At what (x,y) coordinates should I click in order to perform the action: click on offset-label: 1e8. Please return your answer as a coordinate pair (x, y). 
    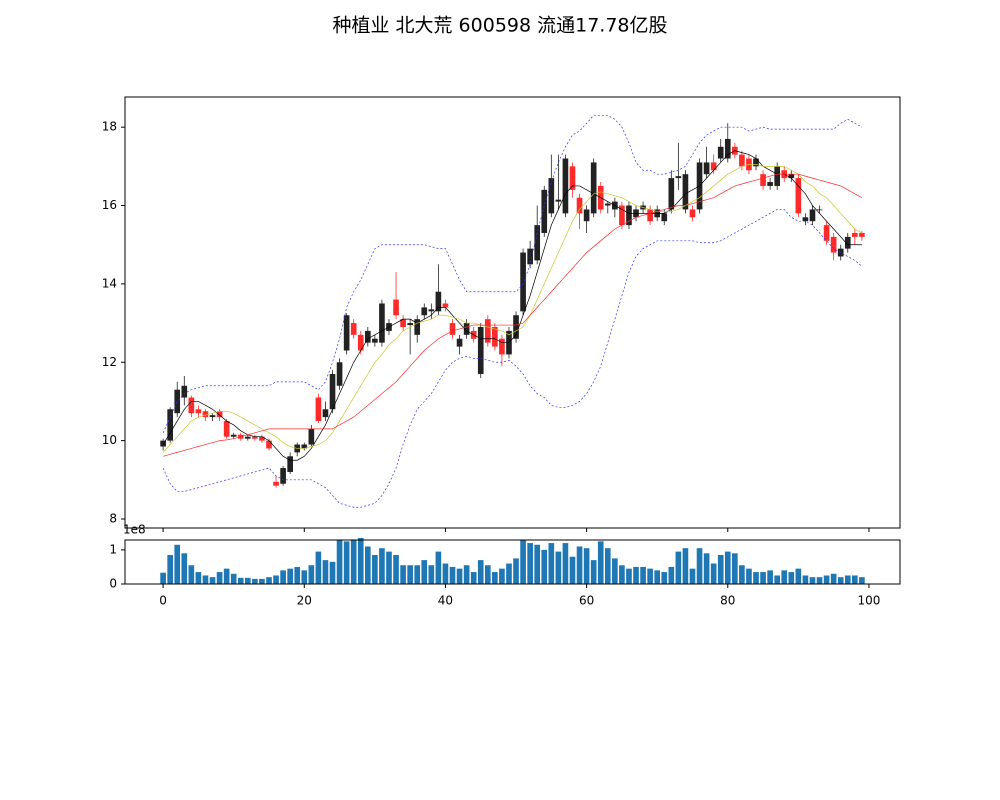
    Looking at the image, I should click on (134, 530).